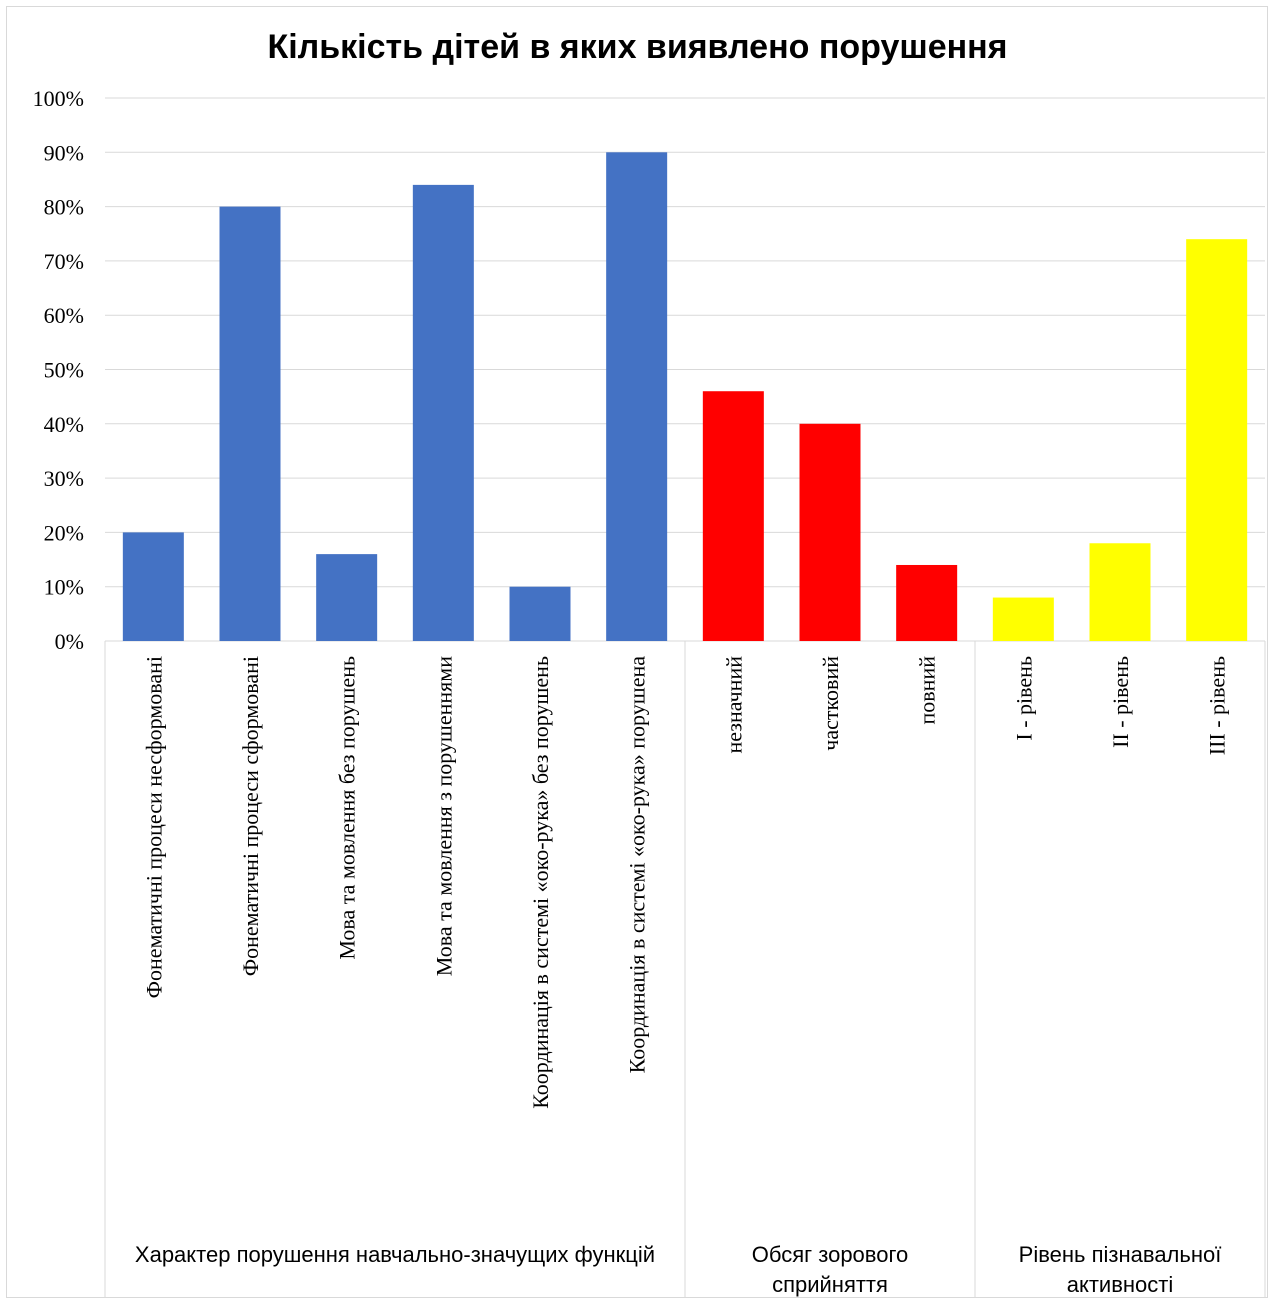  I want to click on x-tick-label: I - рівень, so click(1023, 698).